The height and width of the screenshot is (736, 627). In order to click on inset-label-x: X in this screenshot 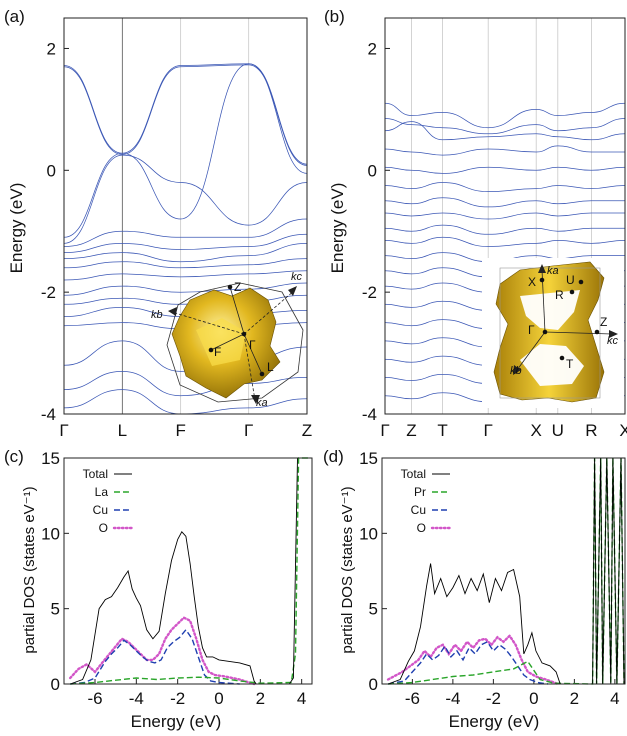, I will do `click(532, 282)`.